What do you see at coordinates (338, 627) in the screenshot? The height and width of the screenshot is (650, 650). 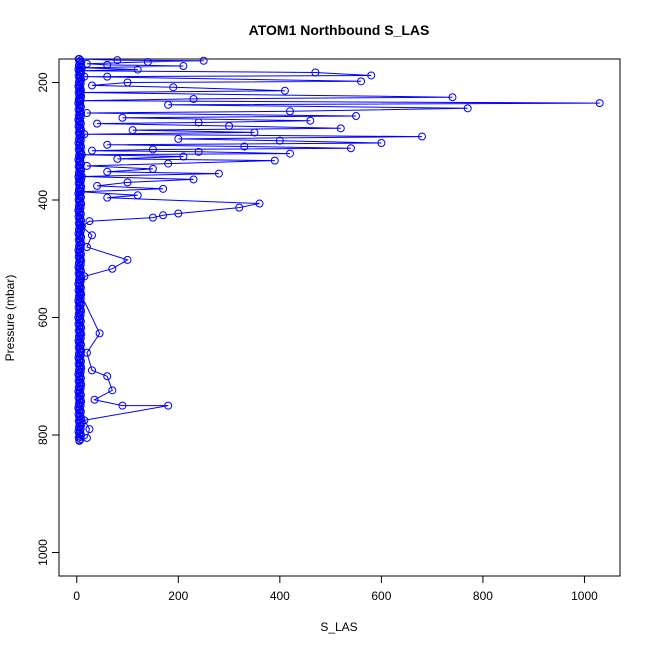 I see `x-axis-label: S_LAS` at bounding box center [338, 627].